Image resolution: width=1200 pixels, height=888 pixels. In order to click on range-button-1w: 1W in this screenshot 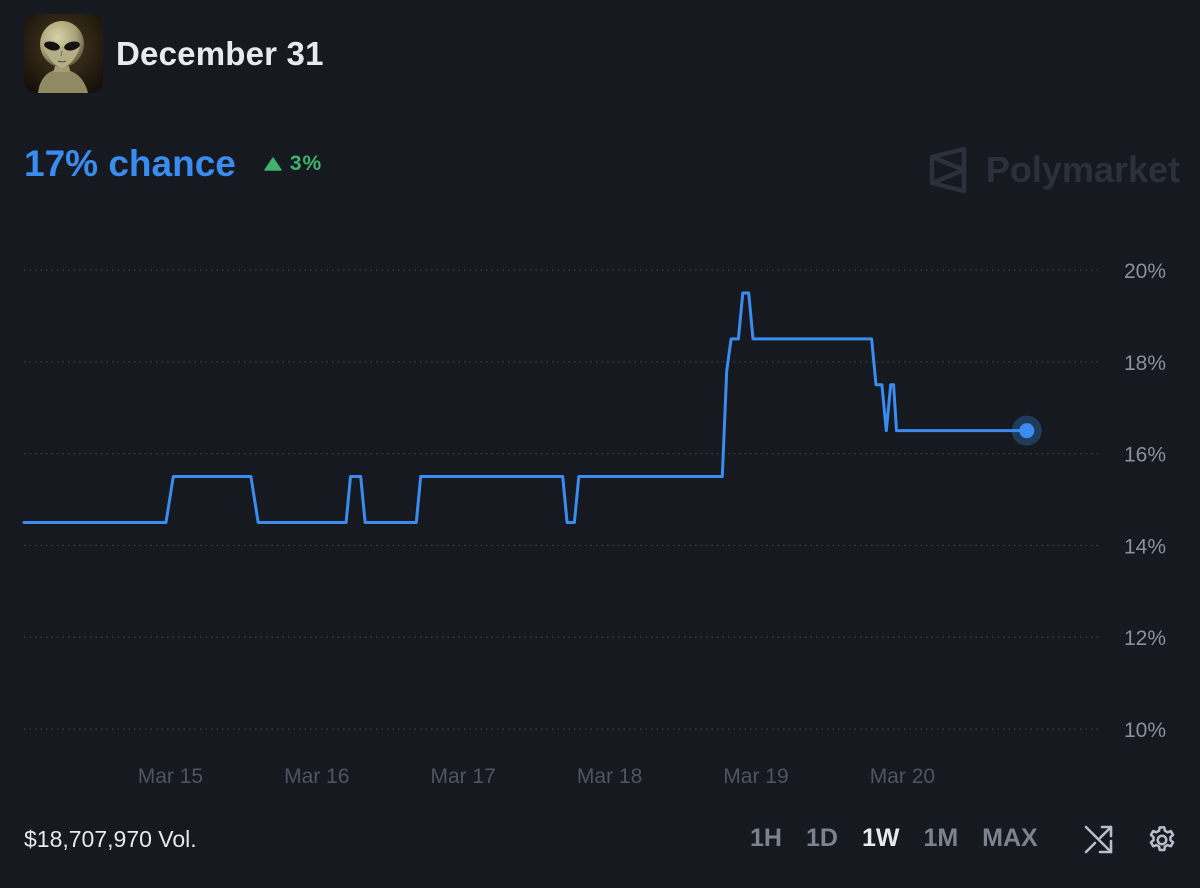, I will do `click(880, 838)`.